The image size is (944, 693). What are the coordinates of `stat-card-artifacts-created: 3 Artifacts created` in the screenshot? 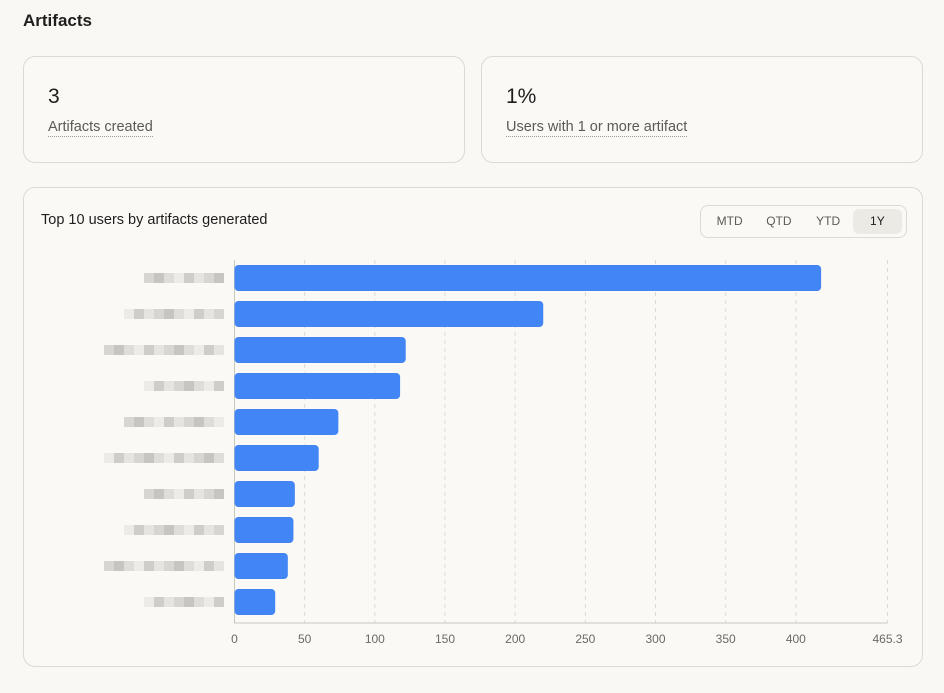 It's located at (244, 109).